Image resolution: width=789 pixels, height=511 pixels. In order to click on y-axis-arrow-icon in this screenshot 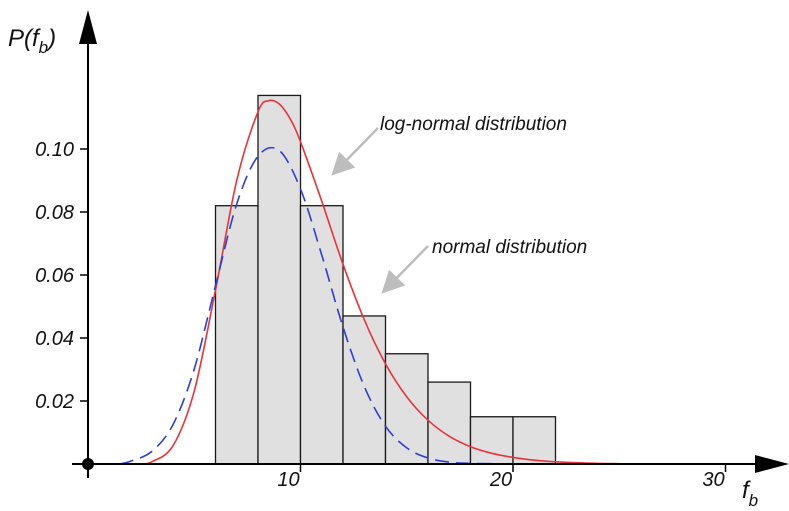, I will do `click(88, 27)`.